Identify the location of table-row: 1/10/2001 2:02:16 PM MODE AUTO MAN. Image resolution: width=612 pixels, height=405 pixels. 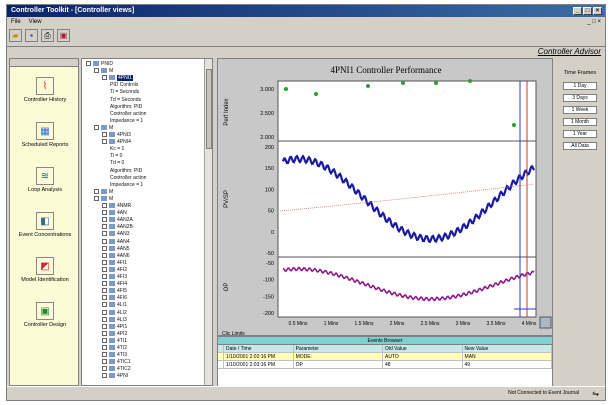
(385, 357).